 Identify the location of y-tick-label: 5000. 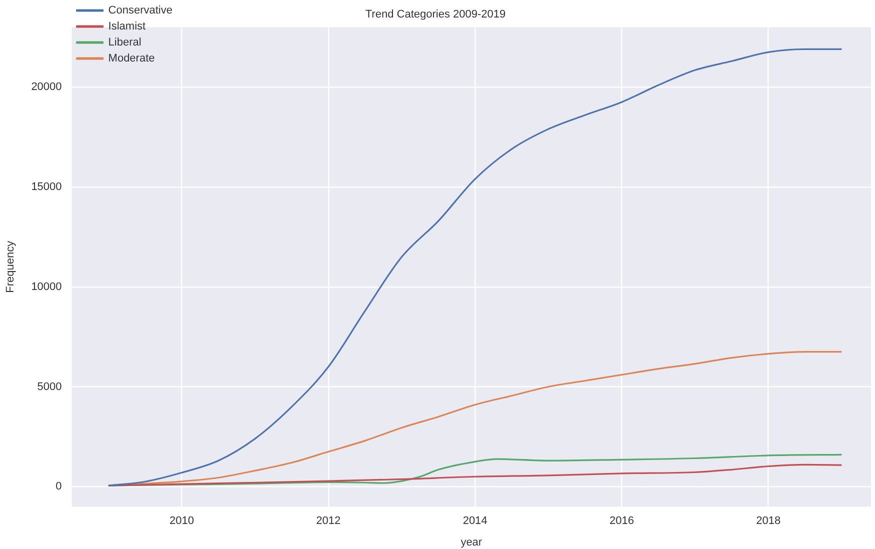
(49, 386).